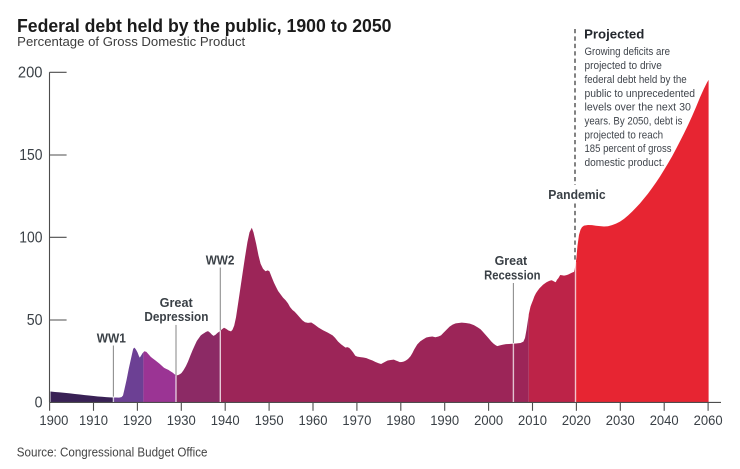  I want to click on svg-text:Percentage of Gross Domestic P: Percentage of Gross Domestic Product, so click(131, 41).